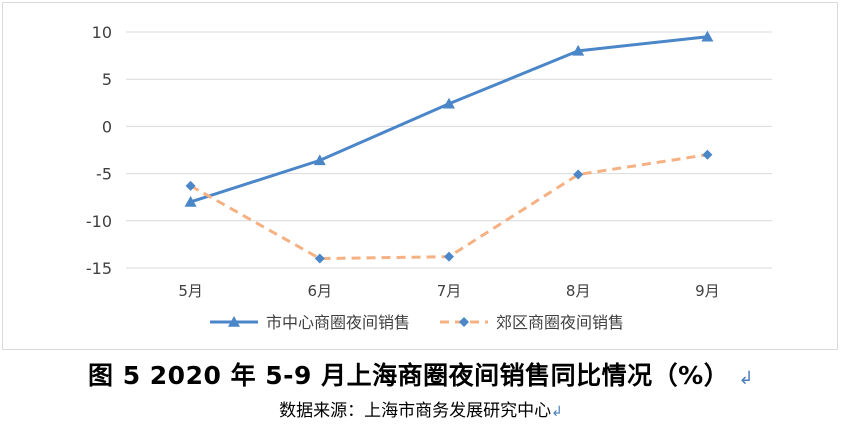 The image size is (842, 424). Describe the element at coordinates (104, 174) in the screenshot. I see `y-tick-label: -5` at that location.